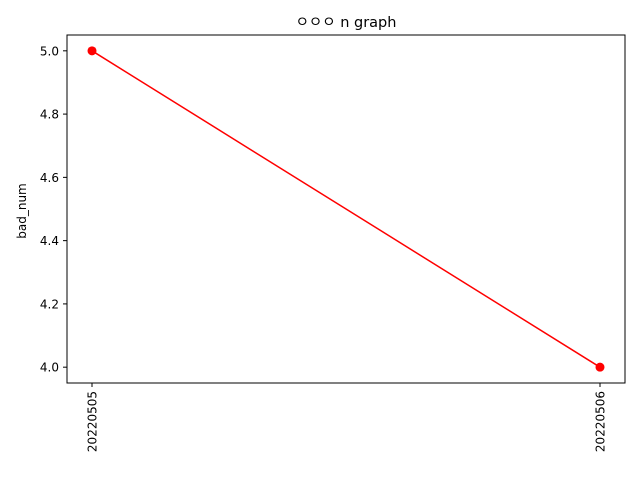 This screenshot has height=480, width=640. Describe the element at coordinates (49, 115) in the screenshot. I see `y-tick-label: 4.8` at that location.